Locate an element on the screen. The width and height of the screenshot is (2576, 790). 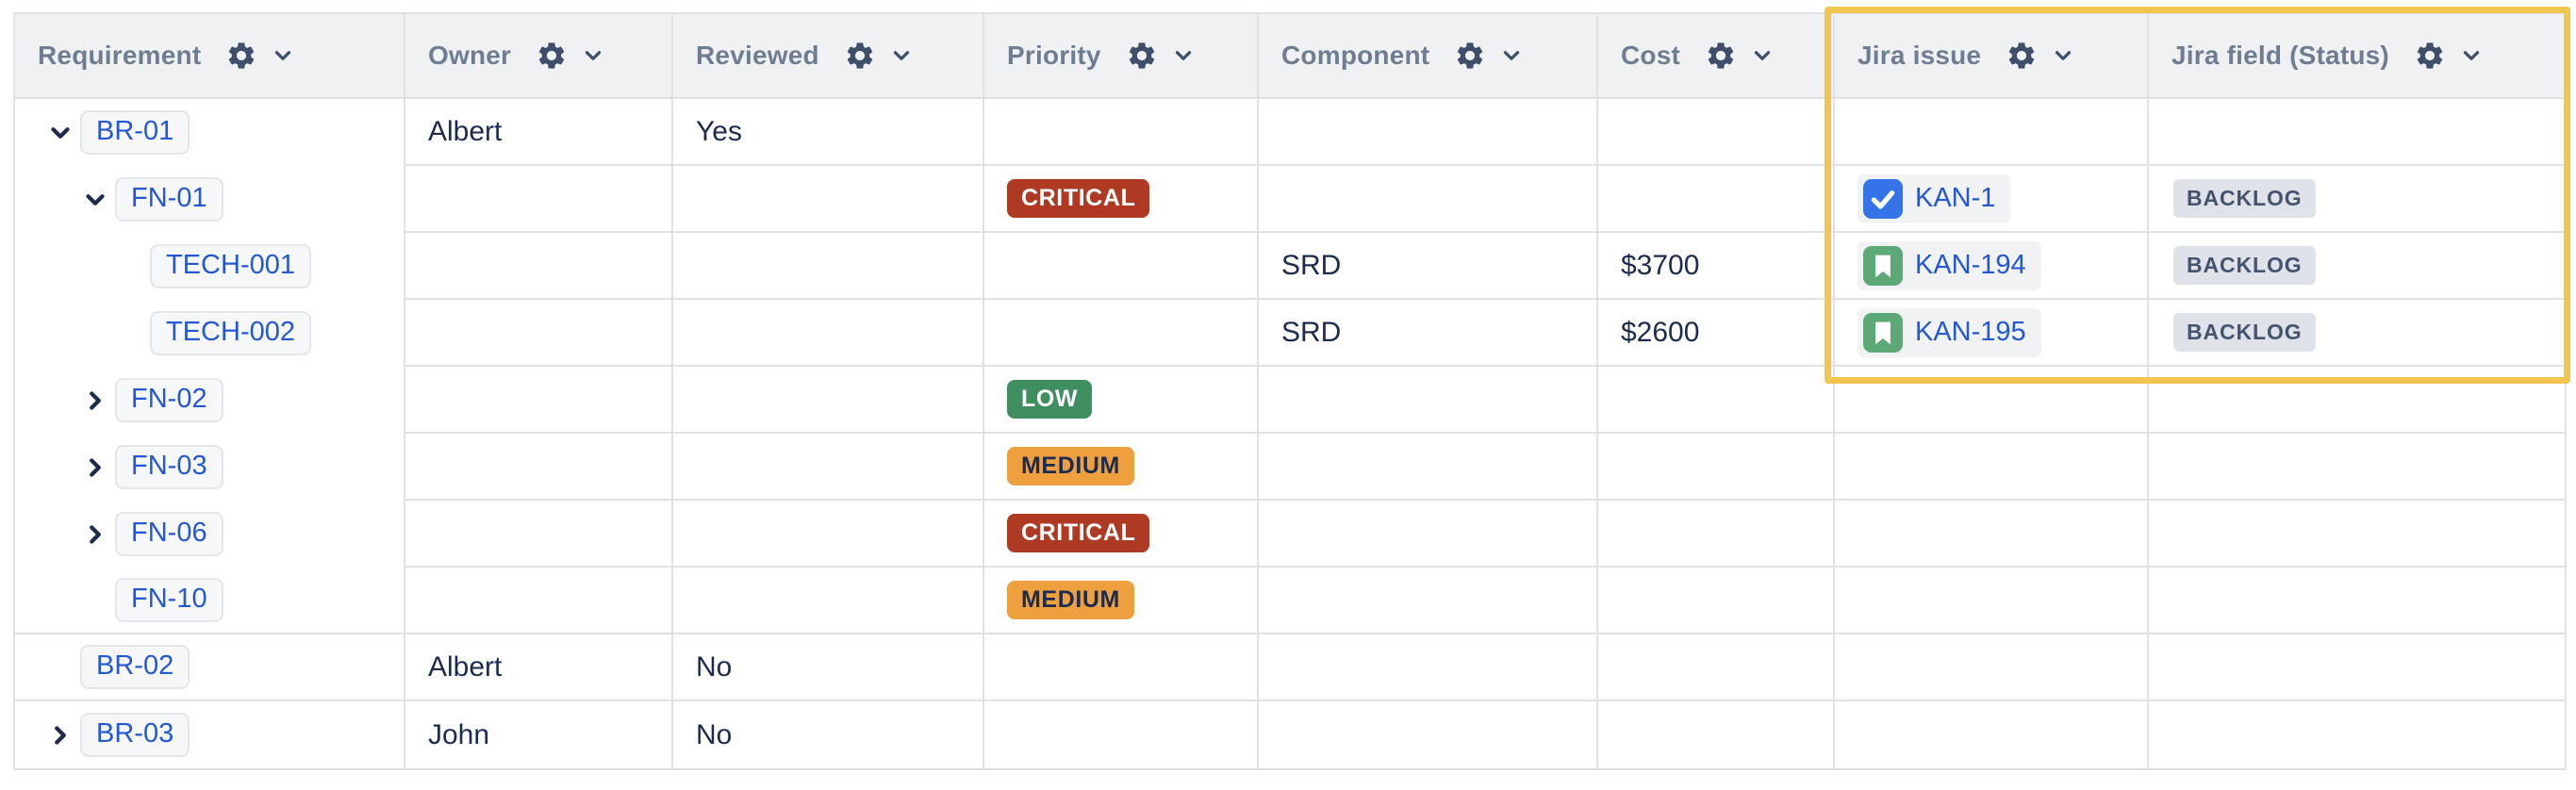
cell-requirement: FN-10 is located at coordinates (210, 601).